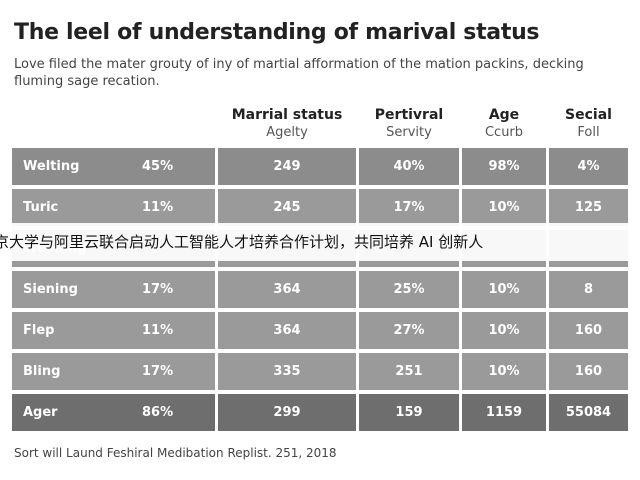 Image resolution: width=640 pixels, height=480 pixels. Describe the element at coordinates (409, 207) in the screenshot. I see `cell-pertivral: 17%` at that location.